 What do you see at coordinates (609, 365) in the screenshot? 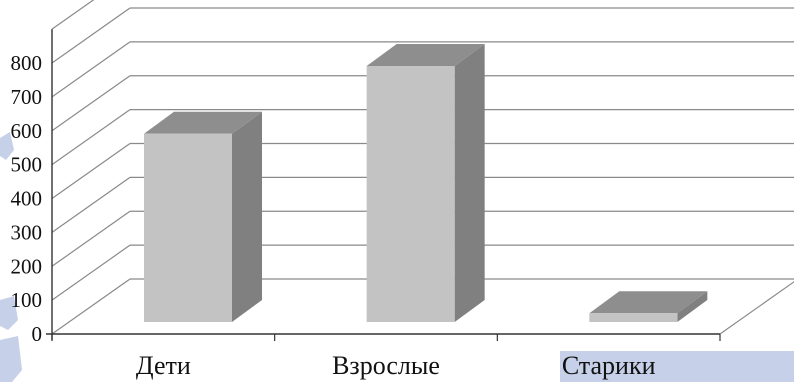
I see `x-category-label: Старики` at bounding box center [609, 365].